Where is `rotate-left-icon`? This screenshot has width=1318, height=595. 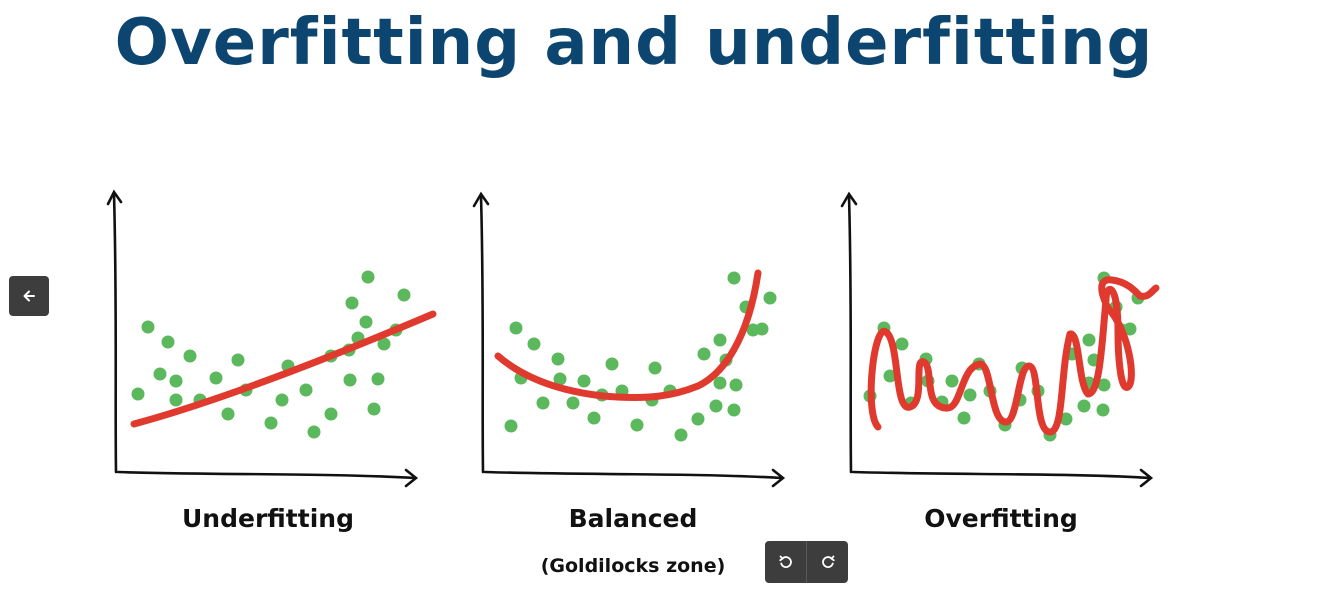 rotate-left-icon is located at coordinates (785, 561).